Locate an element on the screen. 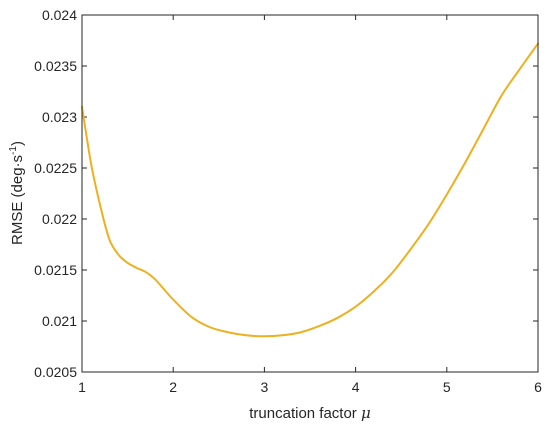 The image size is (550, 433). y-axis-label-text: RMSE (deg·s is located at coordinates (17, 200).